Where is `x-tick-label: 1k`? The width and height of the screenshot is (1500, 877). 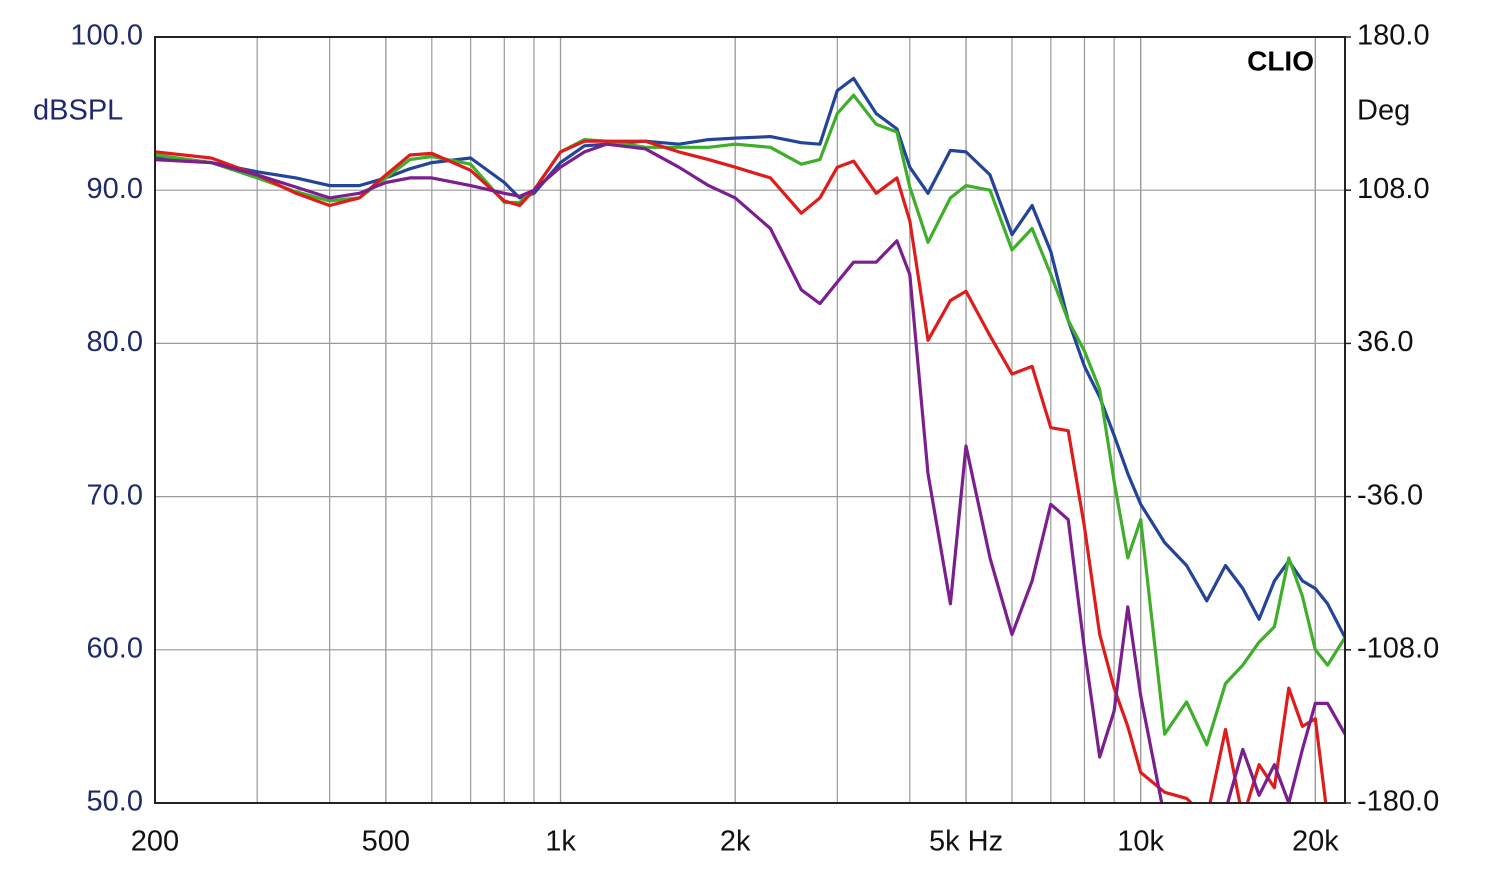 x-tick-label: 1k is located at coordinates (560, 842).